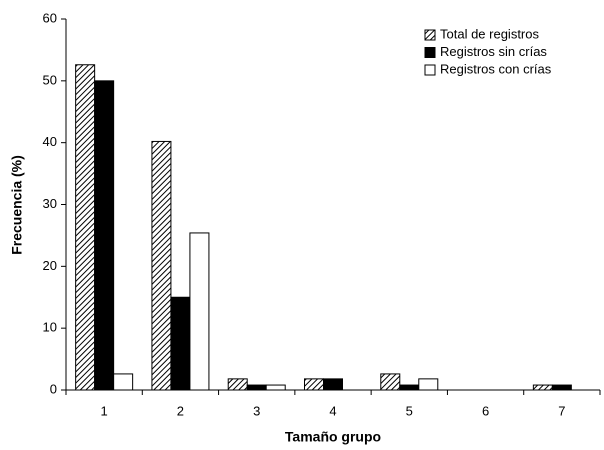  What do you see at coordinates (50, 79) in the screenshot?
I see `y-tick-label: 50` at bounding box center [50, 79].